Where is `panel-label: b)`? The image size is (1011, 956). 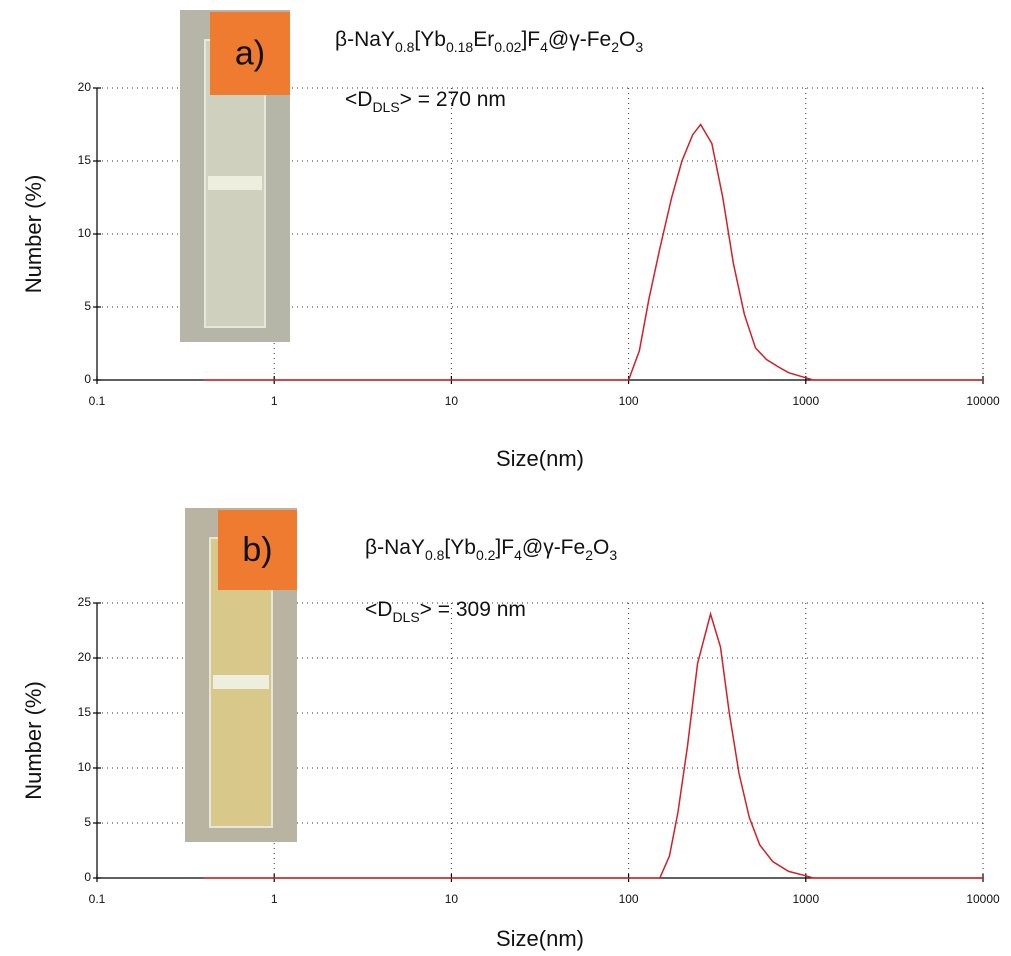
panel-label: b) is located at coordinates (257, 550).